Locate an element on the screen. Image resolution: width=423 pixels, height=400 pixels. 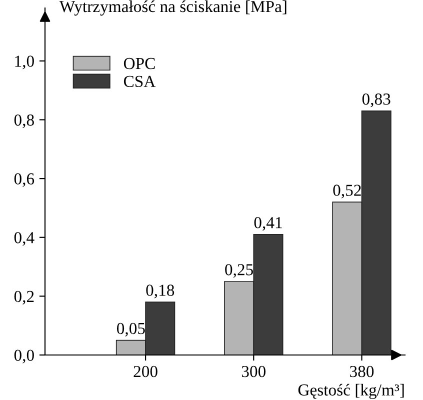
y-tick-label: 0,0 is located at coordinates (24, 357).